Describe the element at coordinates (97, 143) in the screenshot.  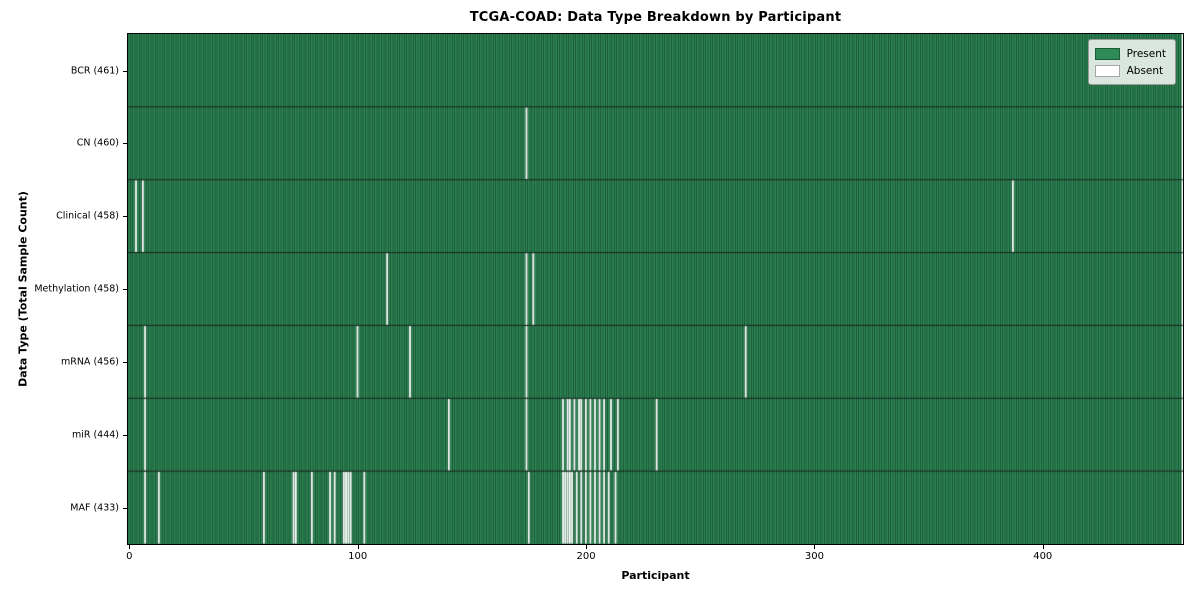
I see `y-tick-label: CN (460)` at that location.